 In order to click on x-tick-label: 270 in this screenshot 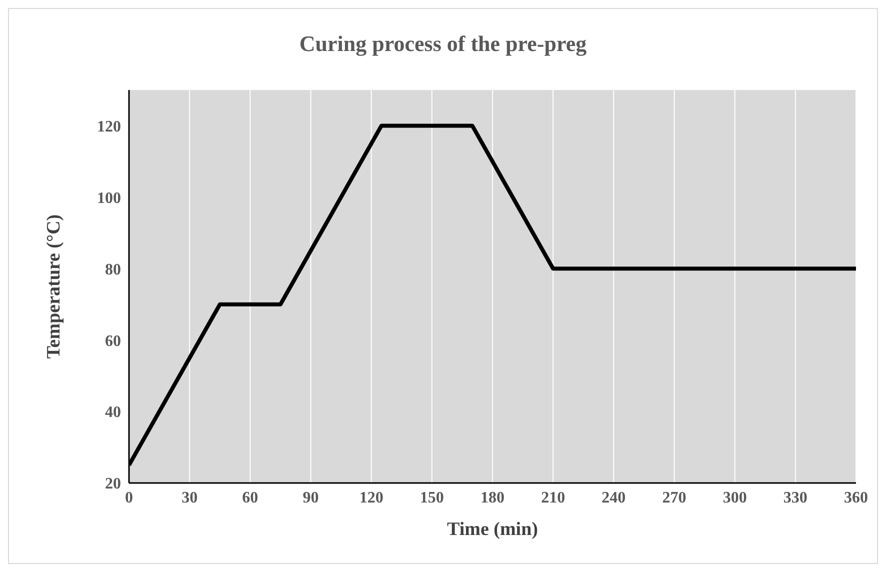, I will do `click(674, 497)`.